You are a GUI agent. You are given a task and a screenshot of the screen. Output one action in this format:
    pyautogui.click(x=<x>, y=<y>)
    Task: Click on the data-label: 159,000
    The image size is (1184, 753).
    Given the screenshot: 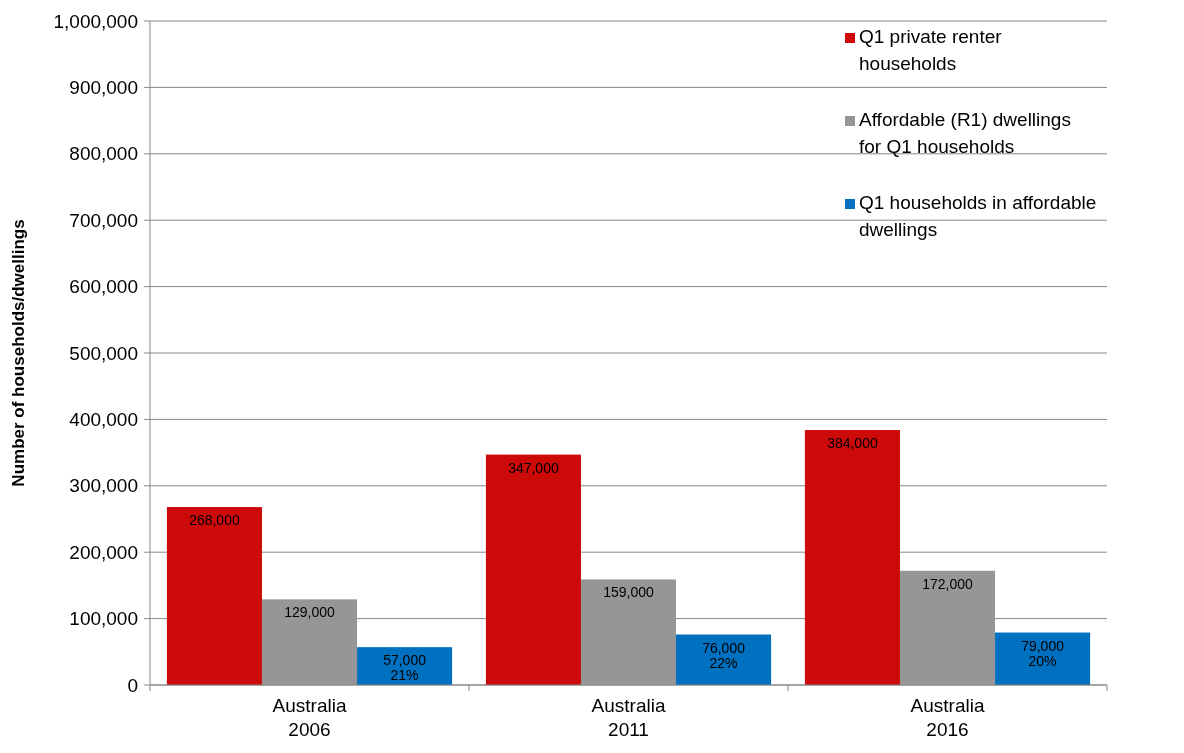 What is the action you would take?
    pyautogui.click(x=629, y=592)
    